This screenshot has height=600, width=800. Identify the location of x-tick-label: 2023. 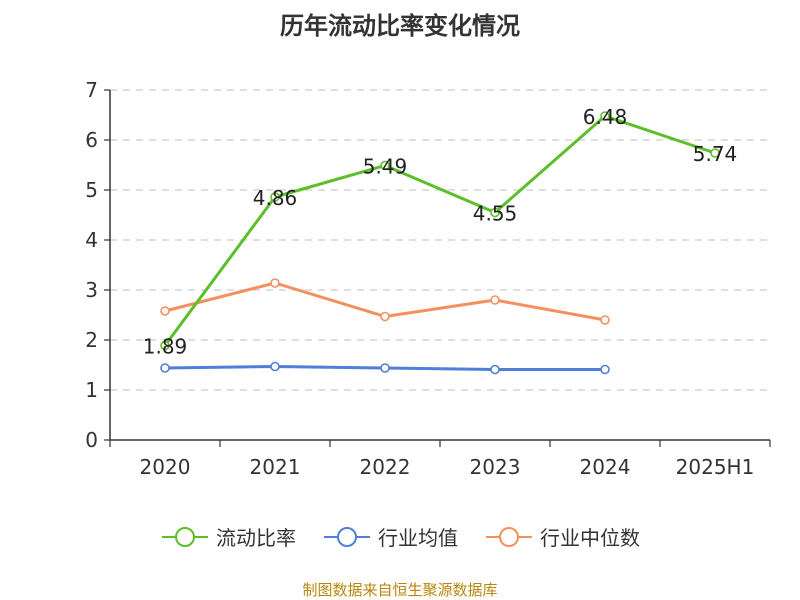
(495, 467).